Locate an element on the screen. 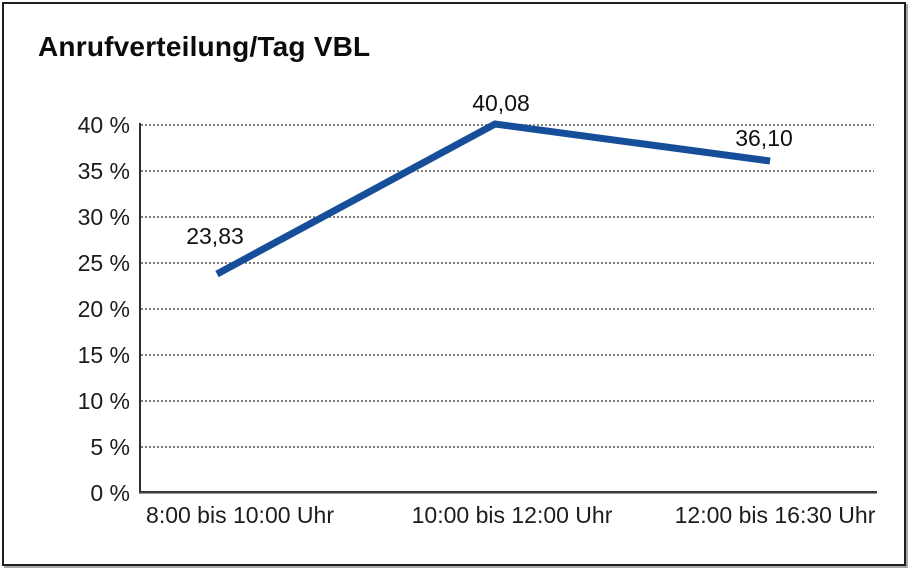 This screenshot has width=915, height=576. data-point-label: 36,10 is located at coordinates (764, 138).